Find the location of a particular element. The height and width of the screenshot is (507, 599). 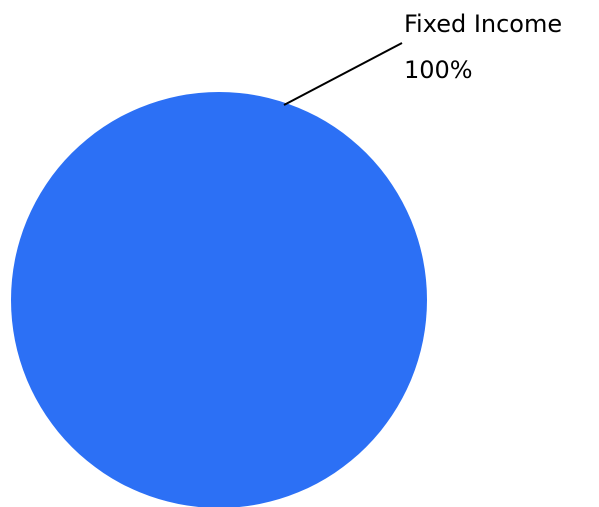

slice-percent-fixed-income: 100% is located at coordinates (438, 70).